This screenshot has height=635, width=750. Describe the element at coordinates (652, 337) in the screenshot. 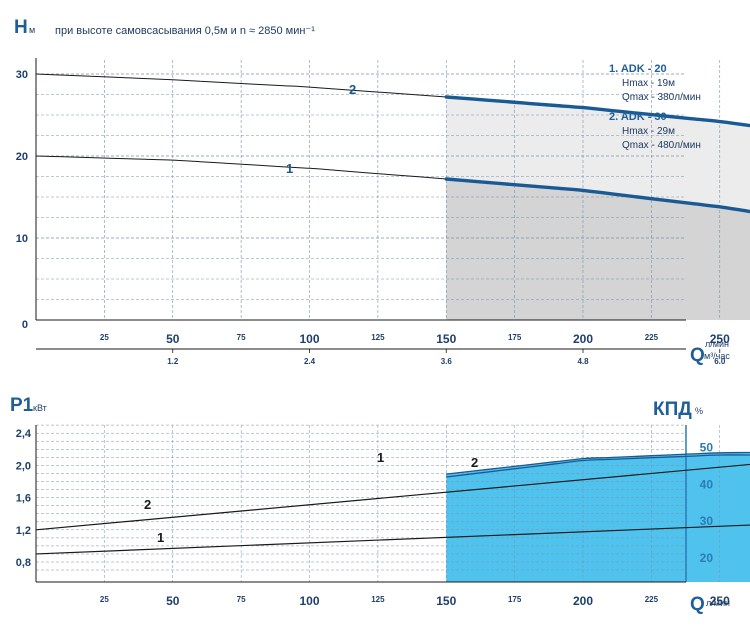

I see `top-x-tick-label: 225` at that location.